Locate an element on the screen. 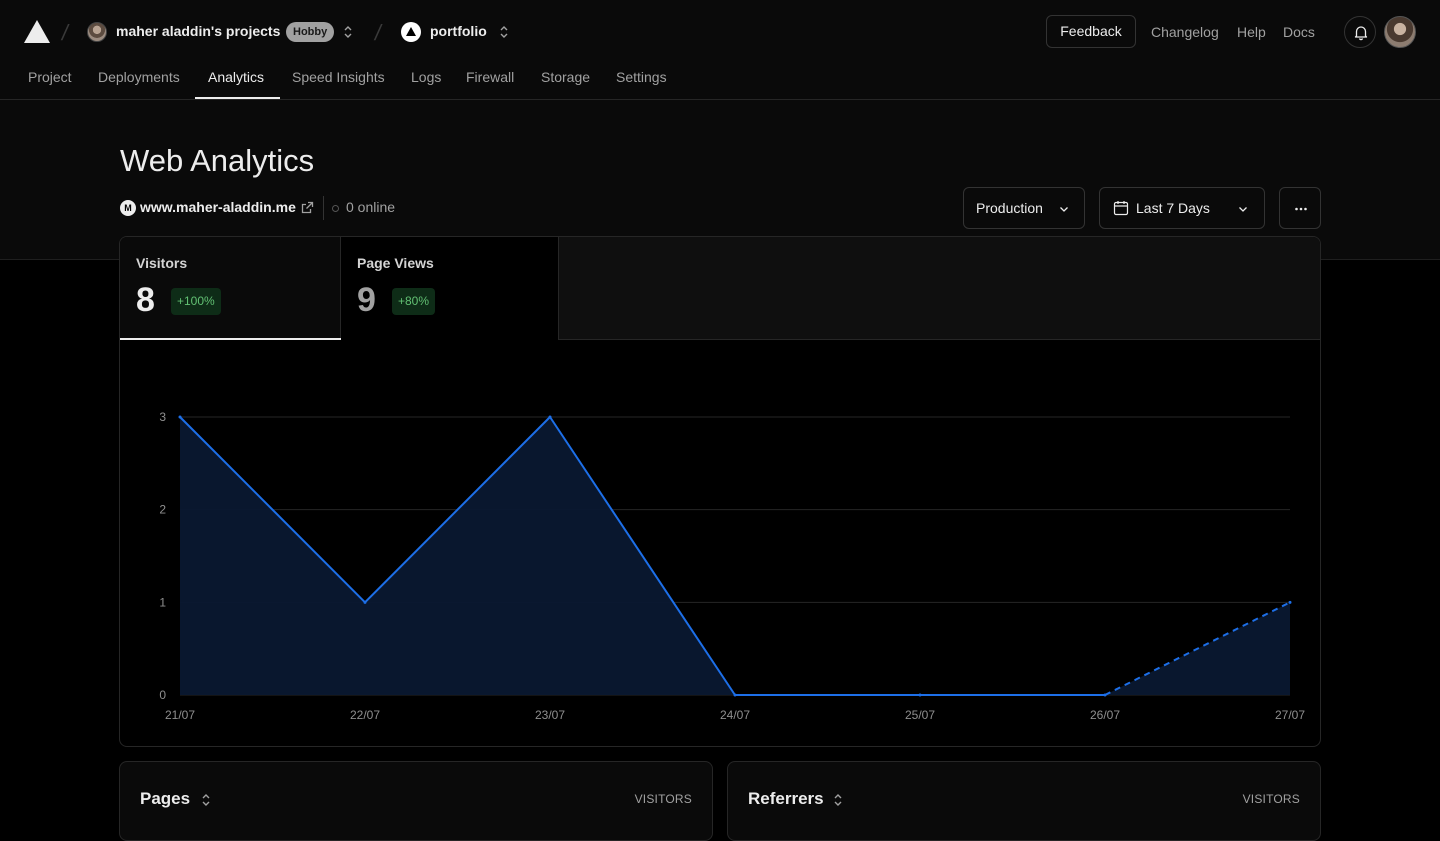 The height and width of the screenshot is (841, 1440). tab-speed-insights: Speed Insights is located at coordinates (338, 77).